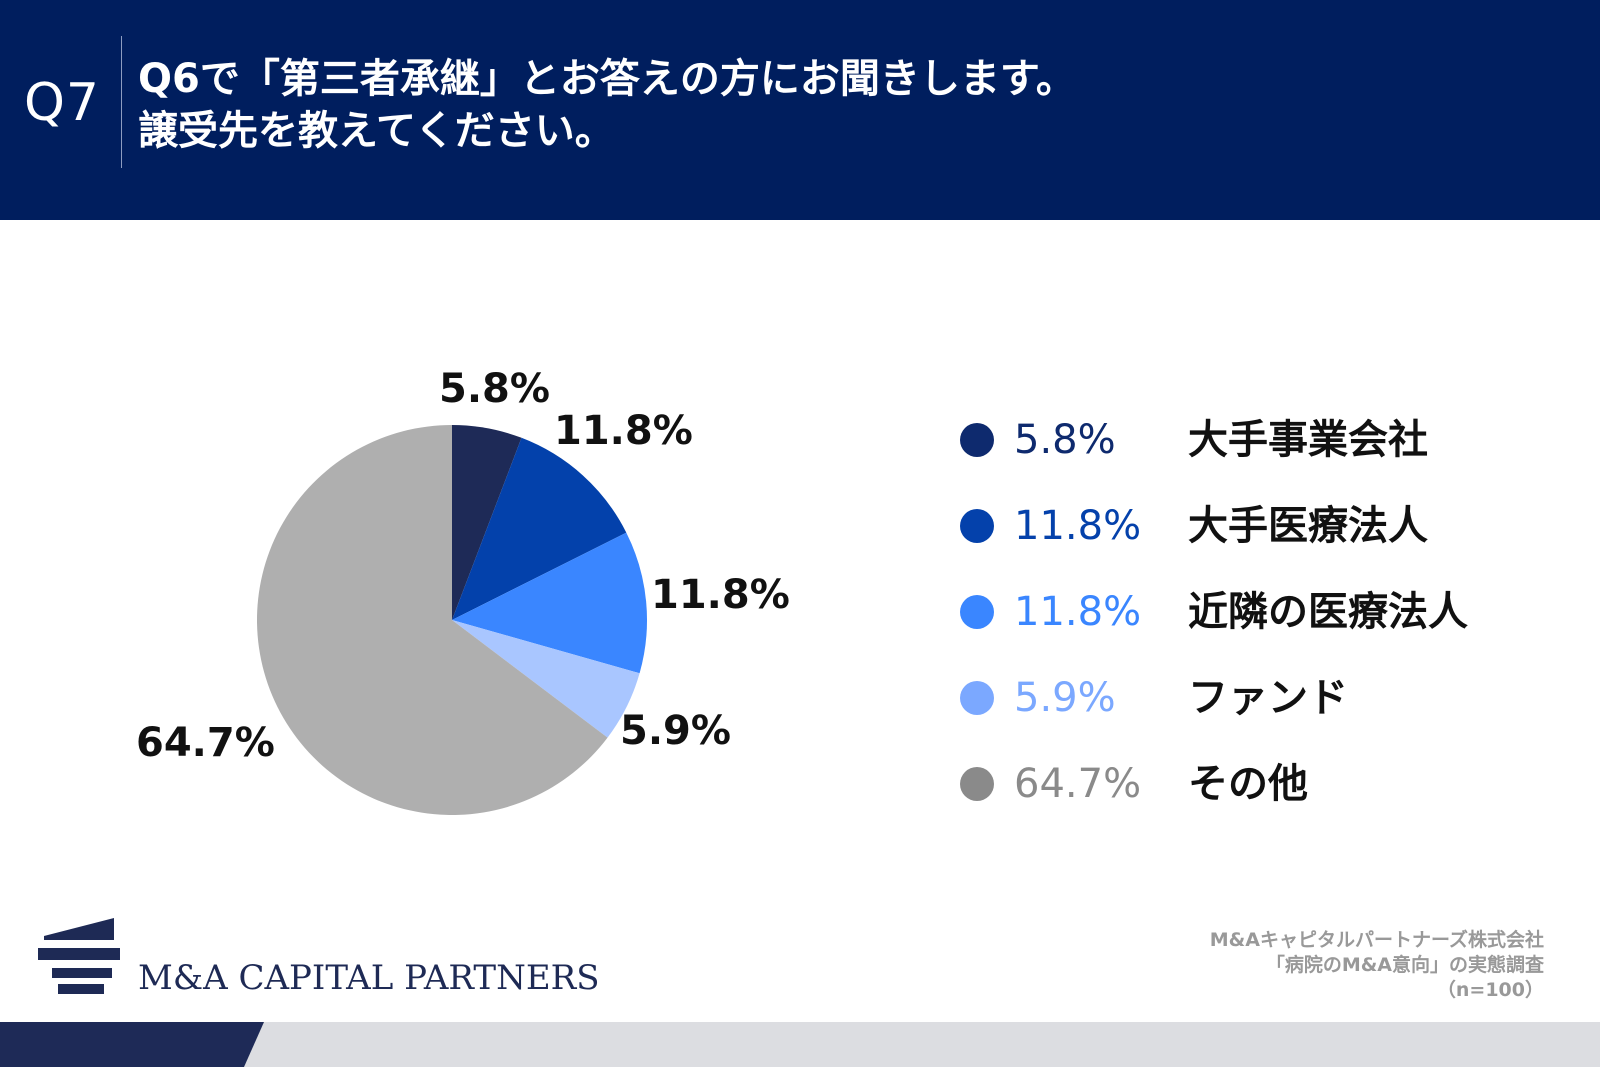  I want to click on legend-item-1: 5.8% 大手事業会社, so click(1270, 440).